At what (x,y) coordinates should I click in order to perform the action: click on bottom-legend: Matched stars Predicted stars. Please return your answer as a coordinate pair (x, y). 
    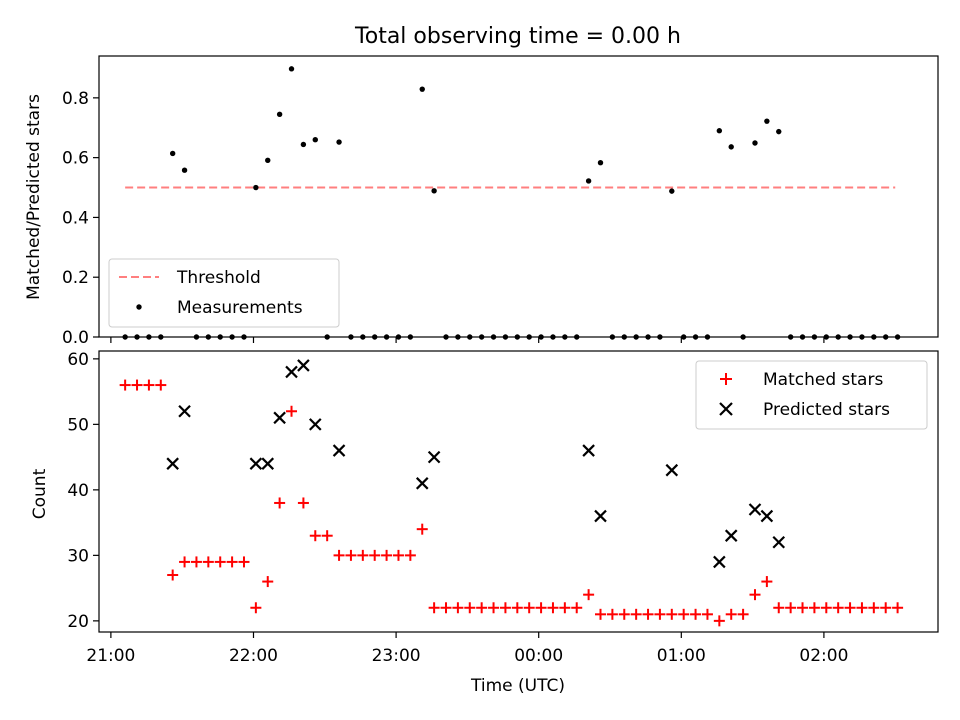
    Looking at the image, I should click on (811, 395).